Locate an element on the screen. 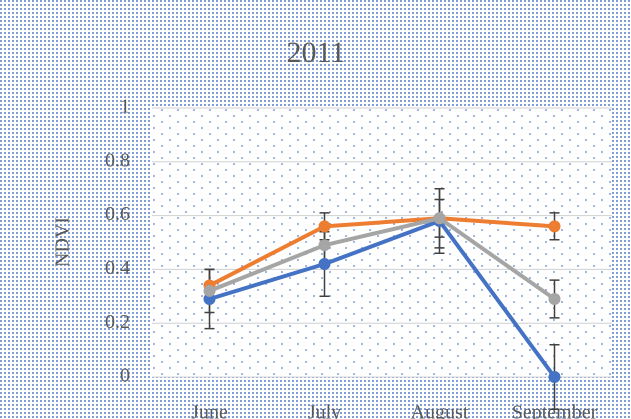 Image resolution: width=631 pixels, height=419 pixels. y-tick-label: 0.4 is located at coordinates (117, 268).